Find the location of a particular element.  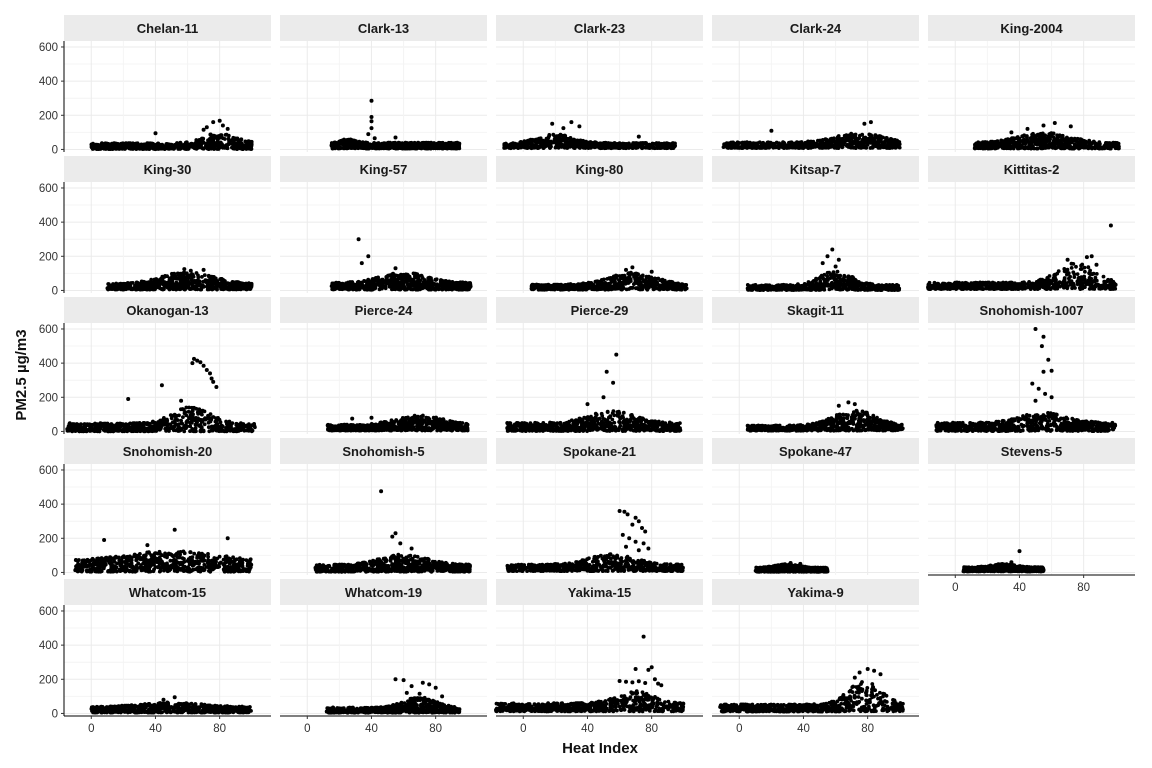

y-tick-label: 400 is located at coordinates (48, 82).